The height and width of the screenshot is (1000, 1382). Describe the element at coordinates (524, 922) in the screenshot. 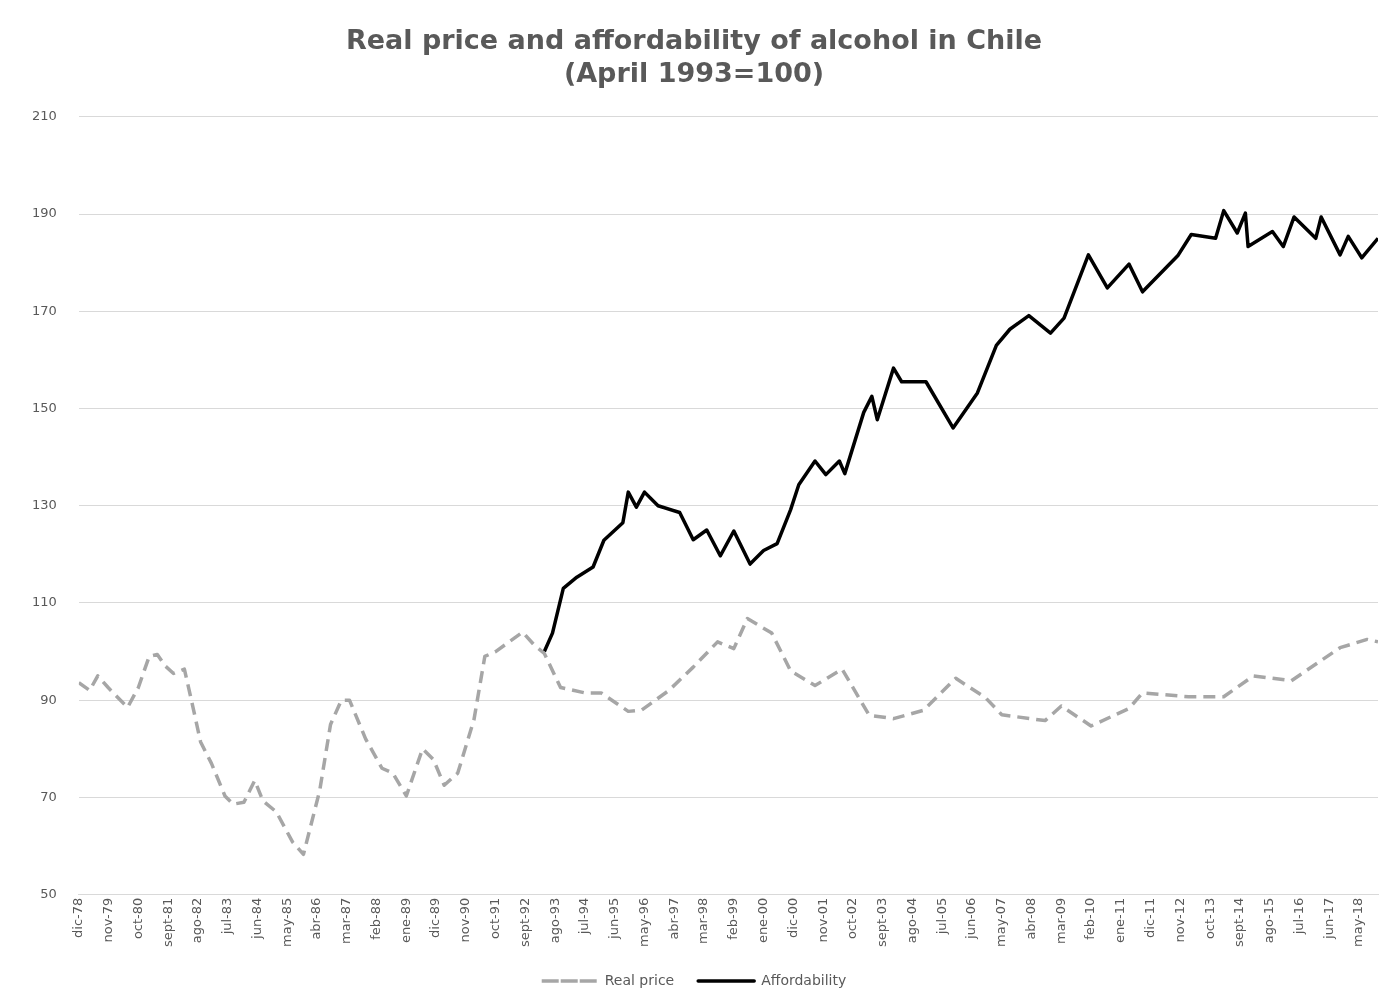

I see `x-tick-label: sept-92` at that location.